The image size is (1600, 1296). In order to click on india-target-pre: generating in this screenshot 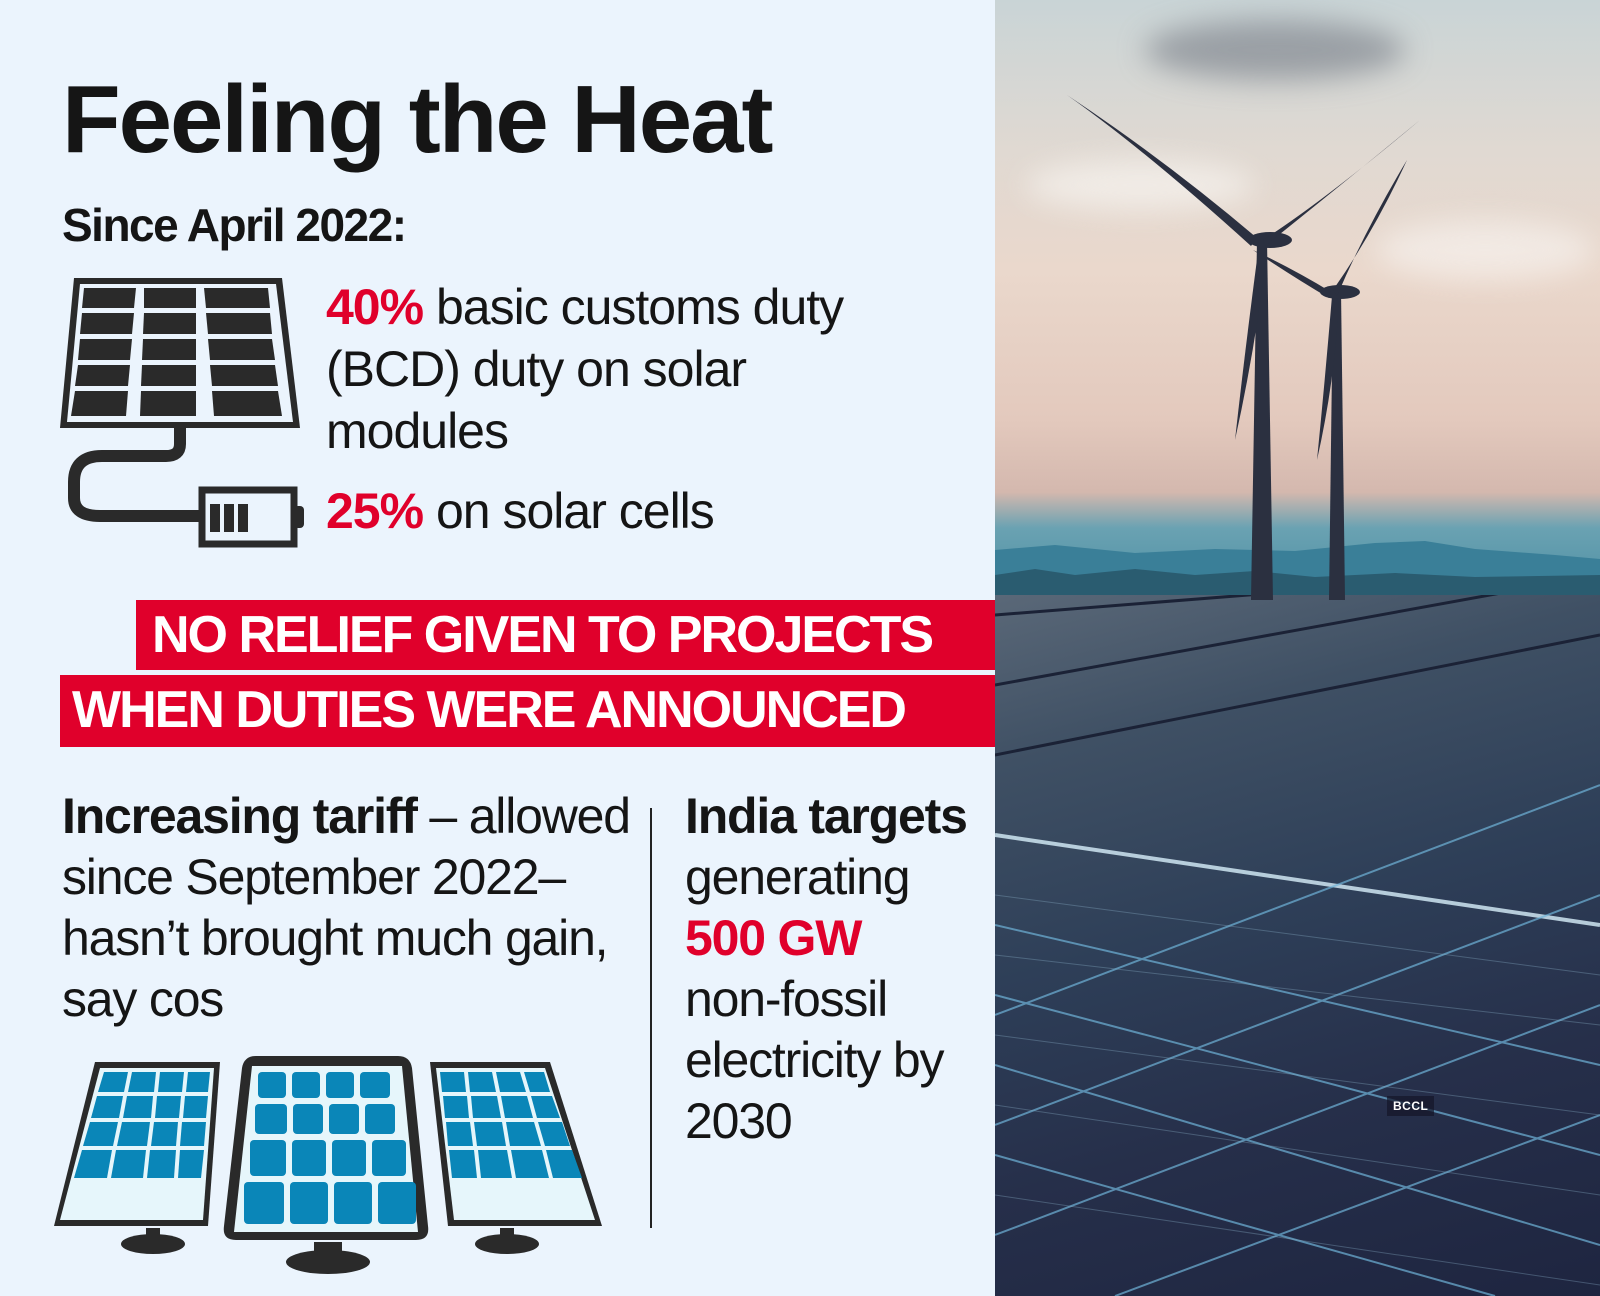, I will do `click(798, 877)`.